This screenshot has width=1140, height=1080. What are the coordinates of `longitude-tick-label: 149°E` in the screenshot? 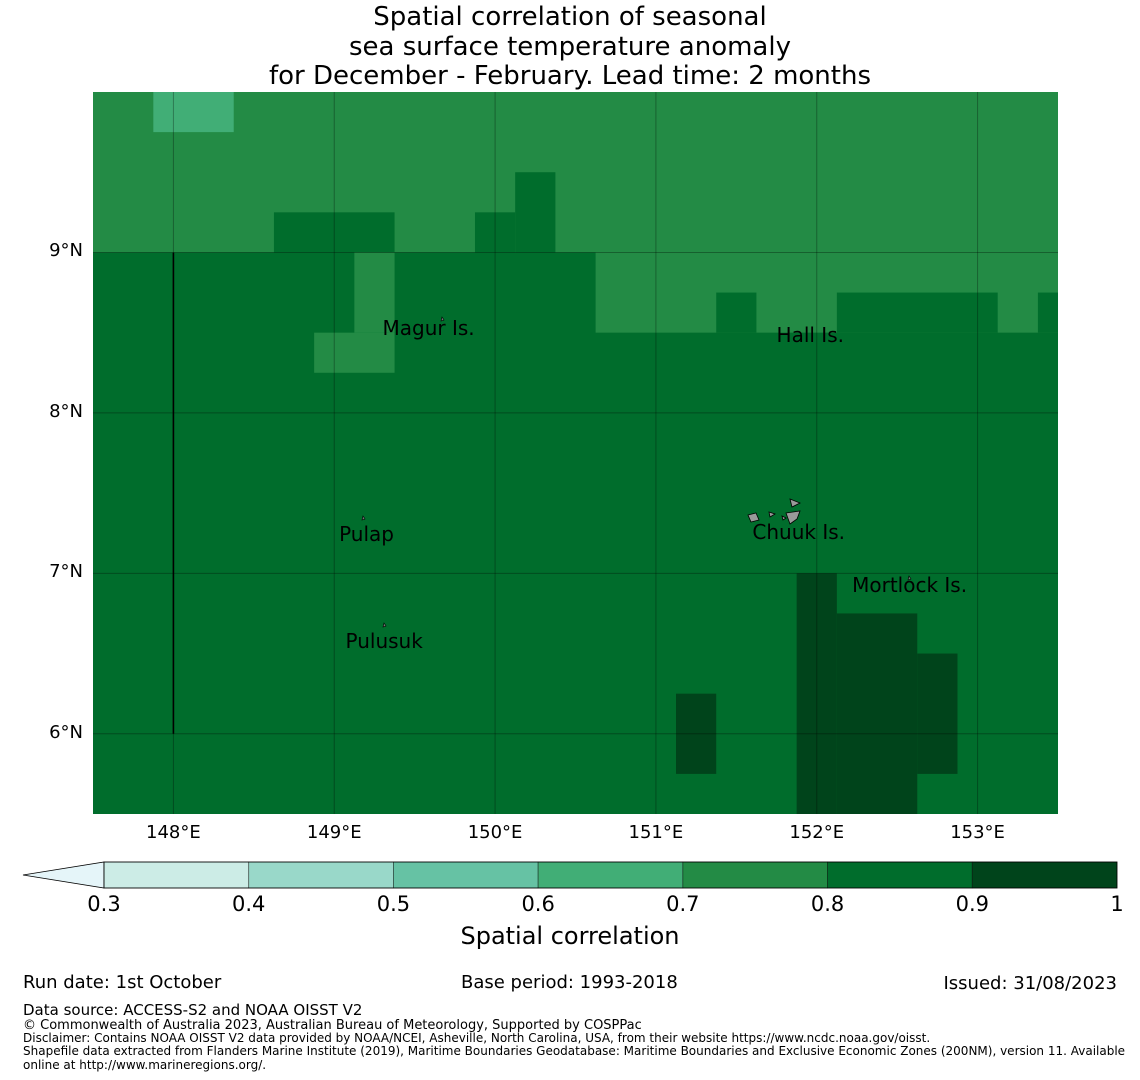 It's located at (334, 832).